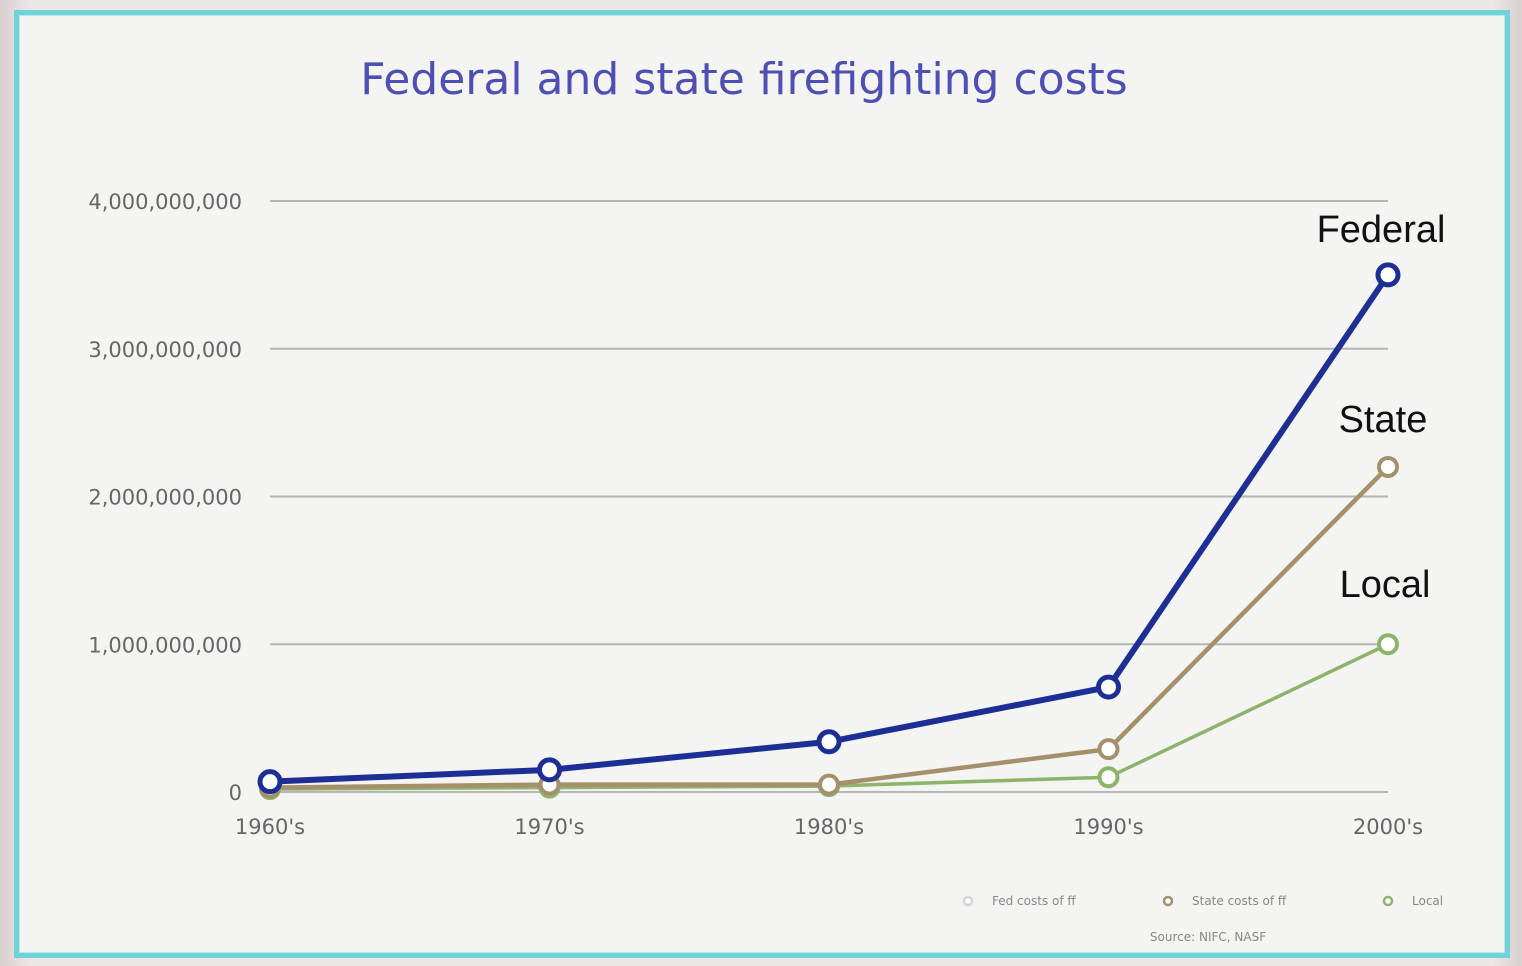 This screenshot has width=1522, height=966. I want to click on x-axis-ticks: 1960's 1970's 1980's 1990's 2000's, so click(829, 827).